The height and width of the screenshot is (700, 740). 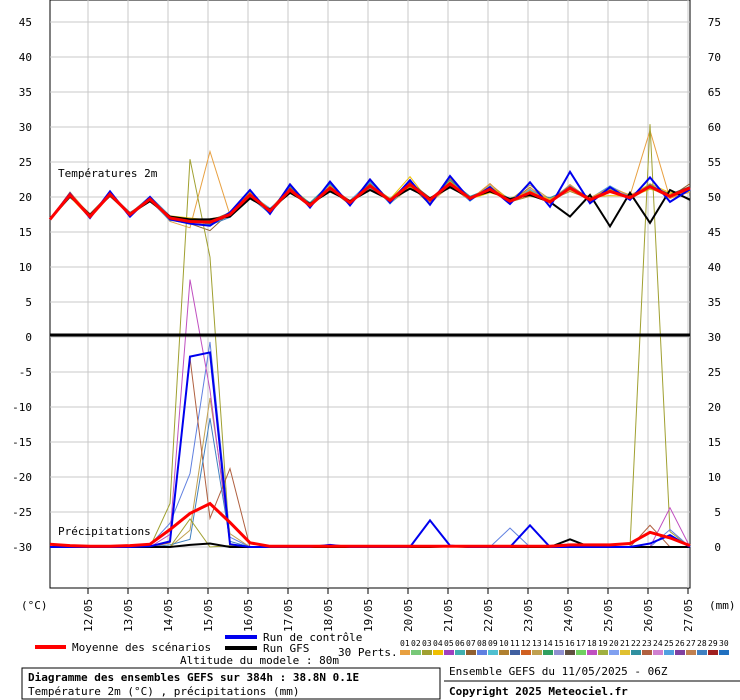 I want to click on x-tick-label: 23/05, so click(x=528, y=615).